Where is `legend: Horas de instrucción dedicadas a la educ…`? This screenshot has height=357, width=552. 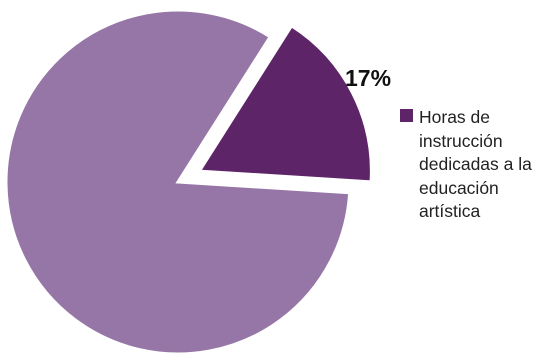 legend: Horas de instrucción dedicadas a la educ… is located at coordinates (475, 165).